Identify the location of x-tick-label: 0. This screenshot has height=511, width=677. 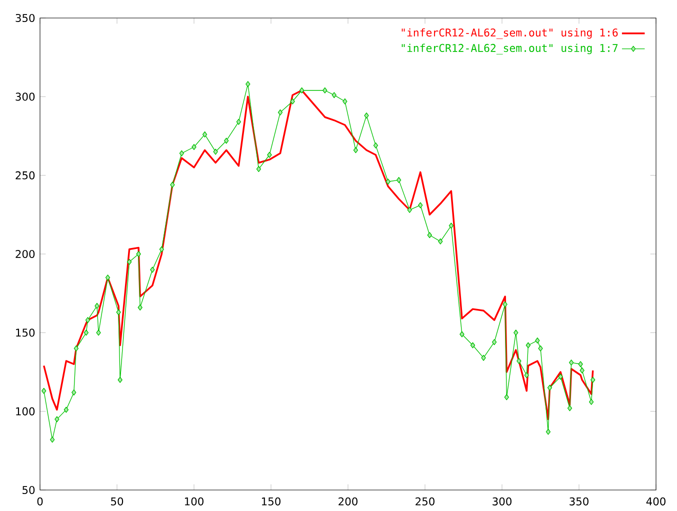
(40, 501).